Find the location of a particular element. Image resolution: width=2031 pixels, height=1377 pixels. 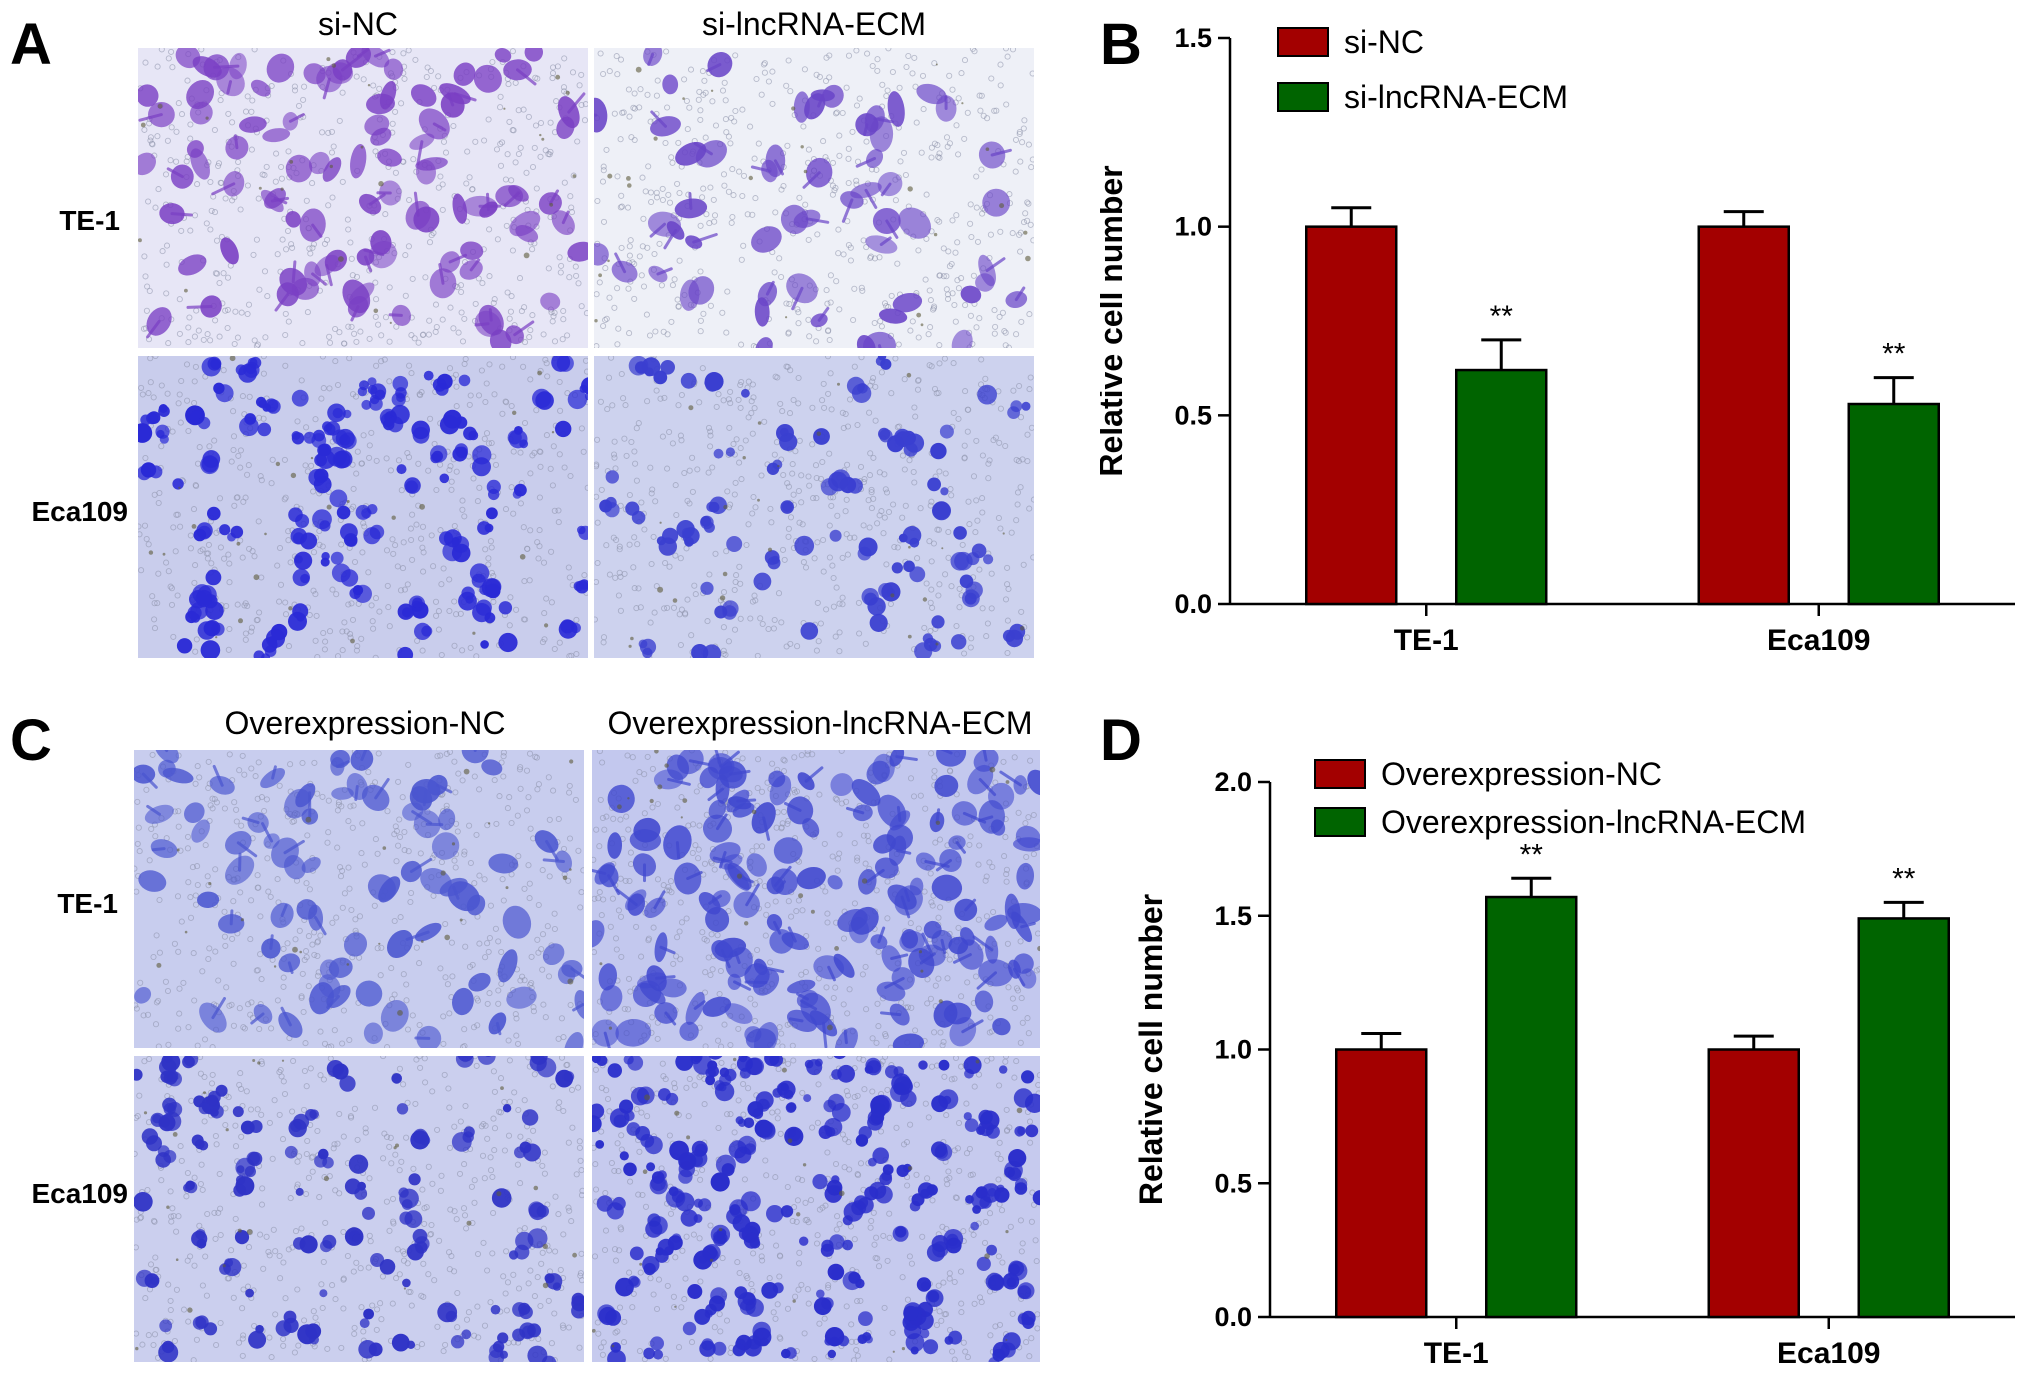

micrograph-eca109-overexpression-lncrna-ecm is located at coordinates (816, 1209).